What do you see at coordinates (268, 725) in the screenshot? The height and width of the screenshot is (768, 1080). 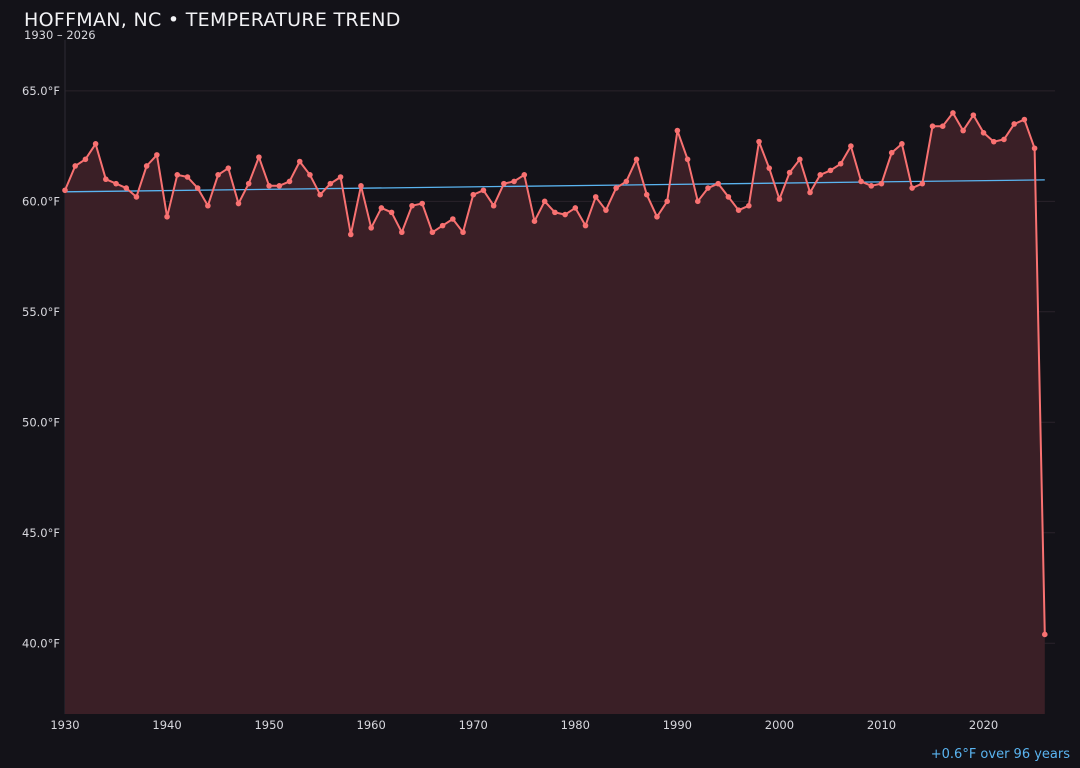 I see `x-tick-label: 1950` at bounding box center [268, 725].